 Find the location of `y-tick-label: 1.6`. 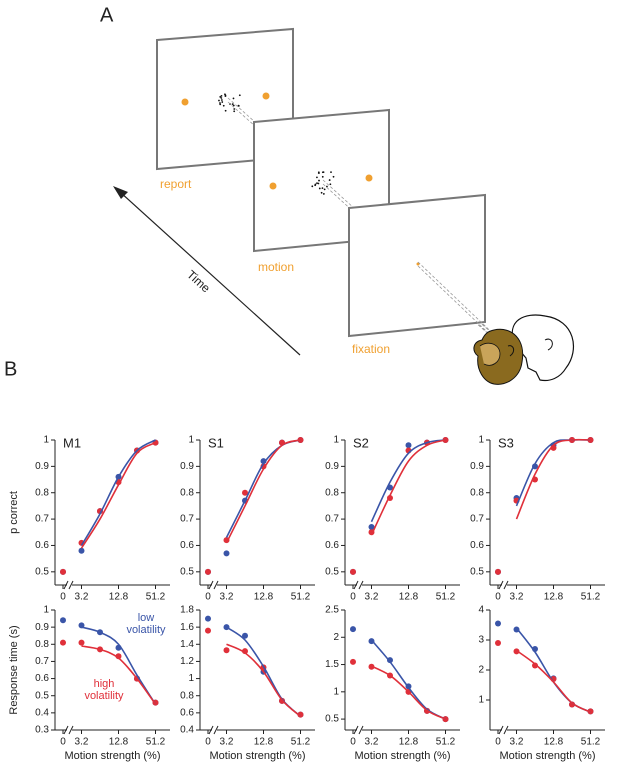

y-tick-label: 1.6 is located at coordinates (187, 627).